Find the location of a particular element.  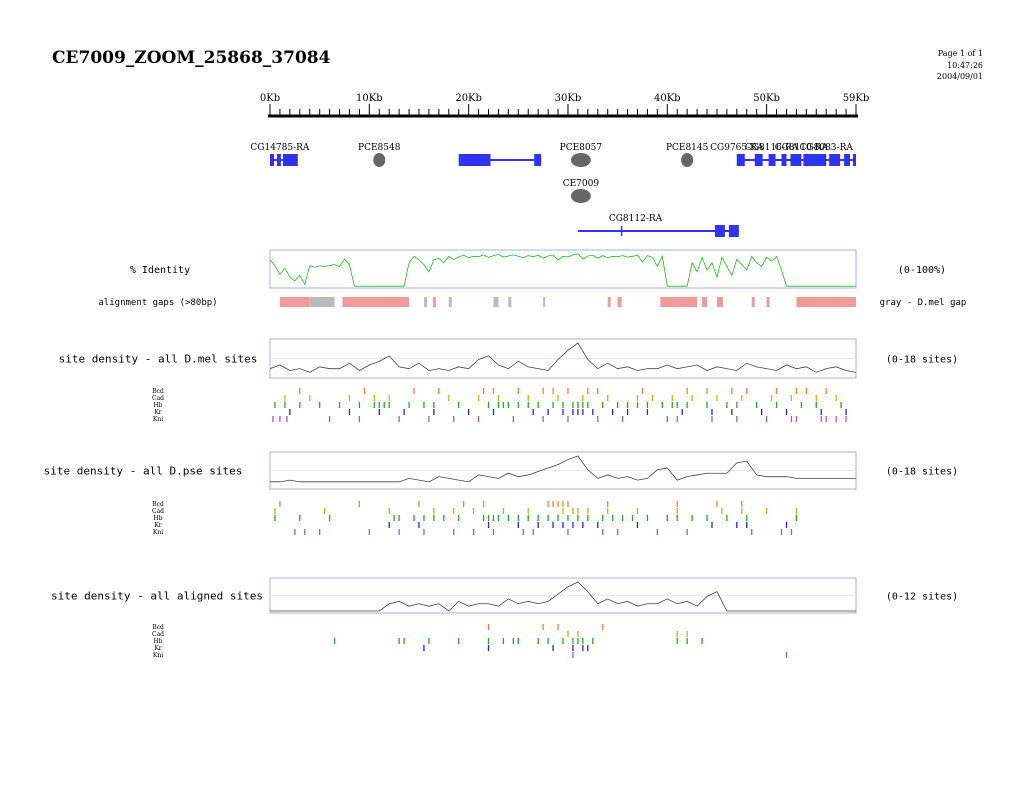

ruler-tick-label: 30Kb is located at coordinates (568, 98).